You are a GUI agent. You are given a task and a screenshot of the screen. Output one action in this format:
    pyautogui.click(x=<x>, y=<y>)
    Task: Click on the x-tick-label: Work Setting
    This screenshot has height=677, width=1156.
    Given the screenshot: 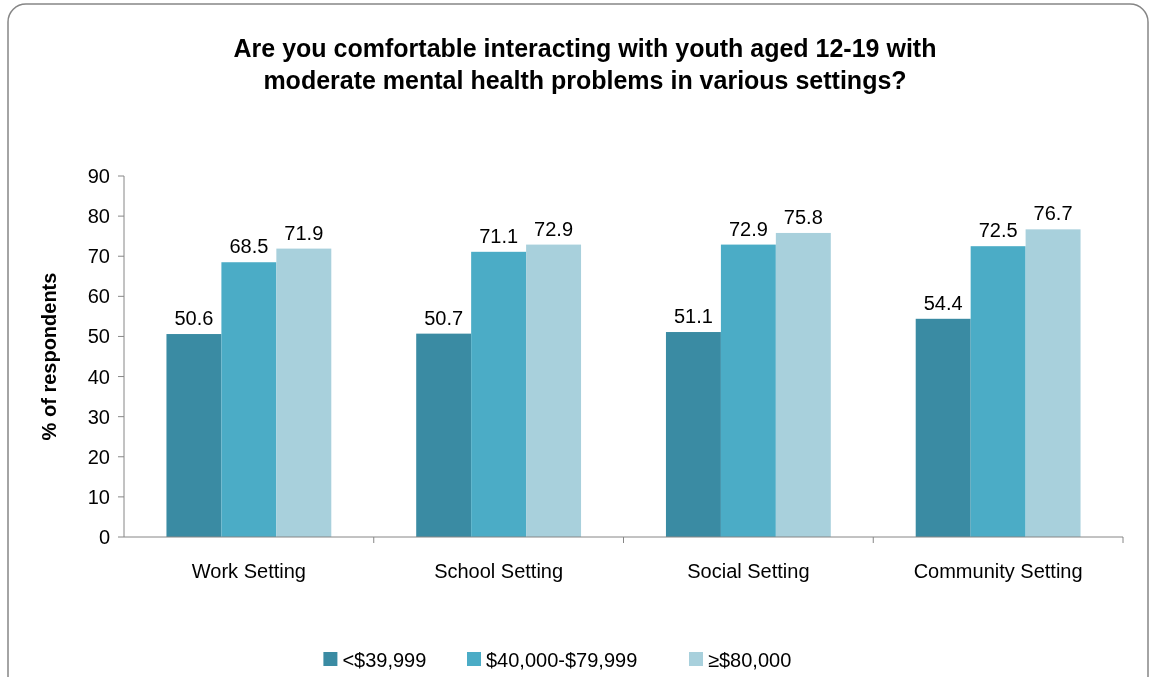 What is the action you would take?
    pyautogui.click(x=248, y=571)
    